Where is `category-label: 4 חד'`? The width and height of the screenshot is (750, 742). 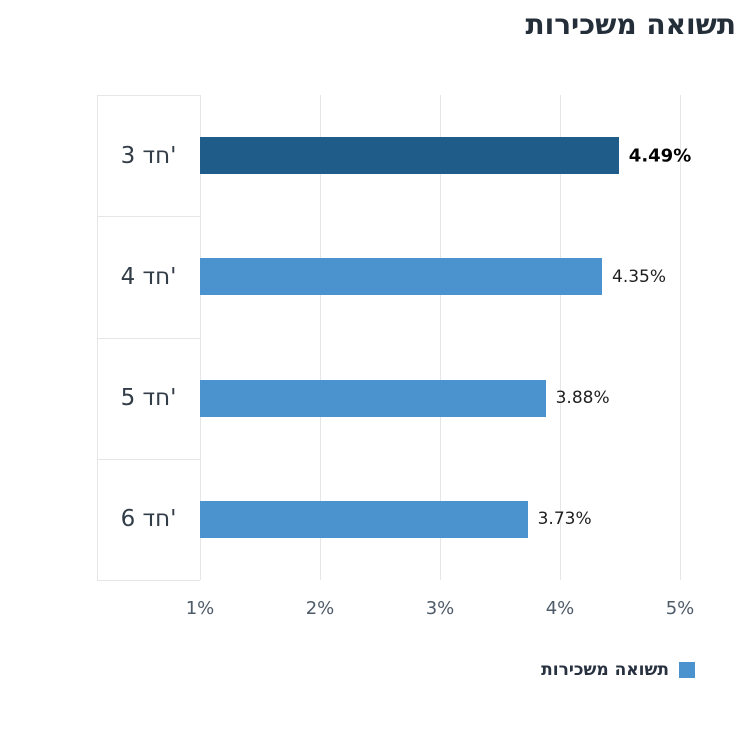
category-label: 4 חד' is located at coordinates (148, 276).